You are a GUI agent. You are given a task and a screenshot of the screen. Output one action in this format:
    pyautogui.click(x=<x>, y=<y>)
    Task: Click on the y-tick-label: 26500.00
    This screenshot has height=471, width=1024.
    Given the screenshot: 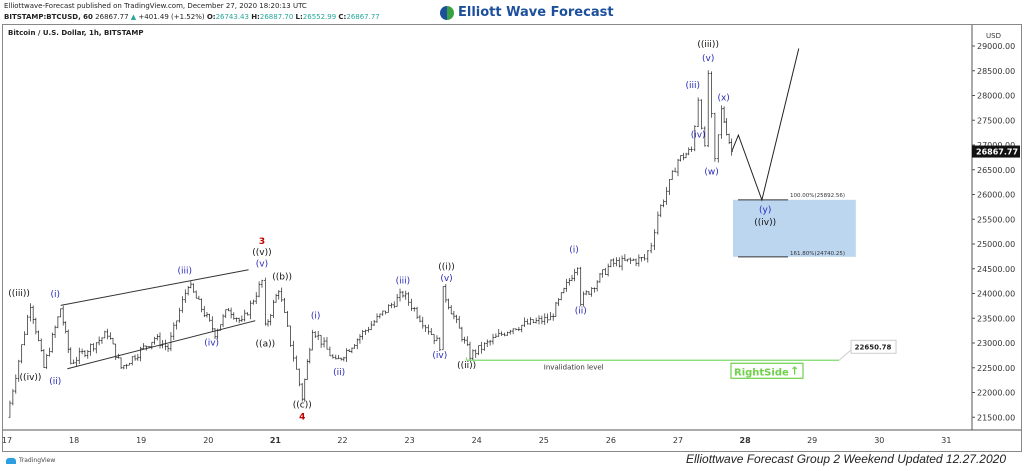 What is the action you would take?
    pyautogui.click(x=996, y=170)
    